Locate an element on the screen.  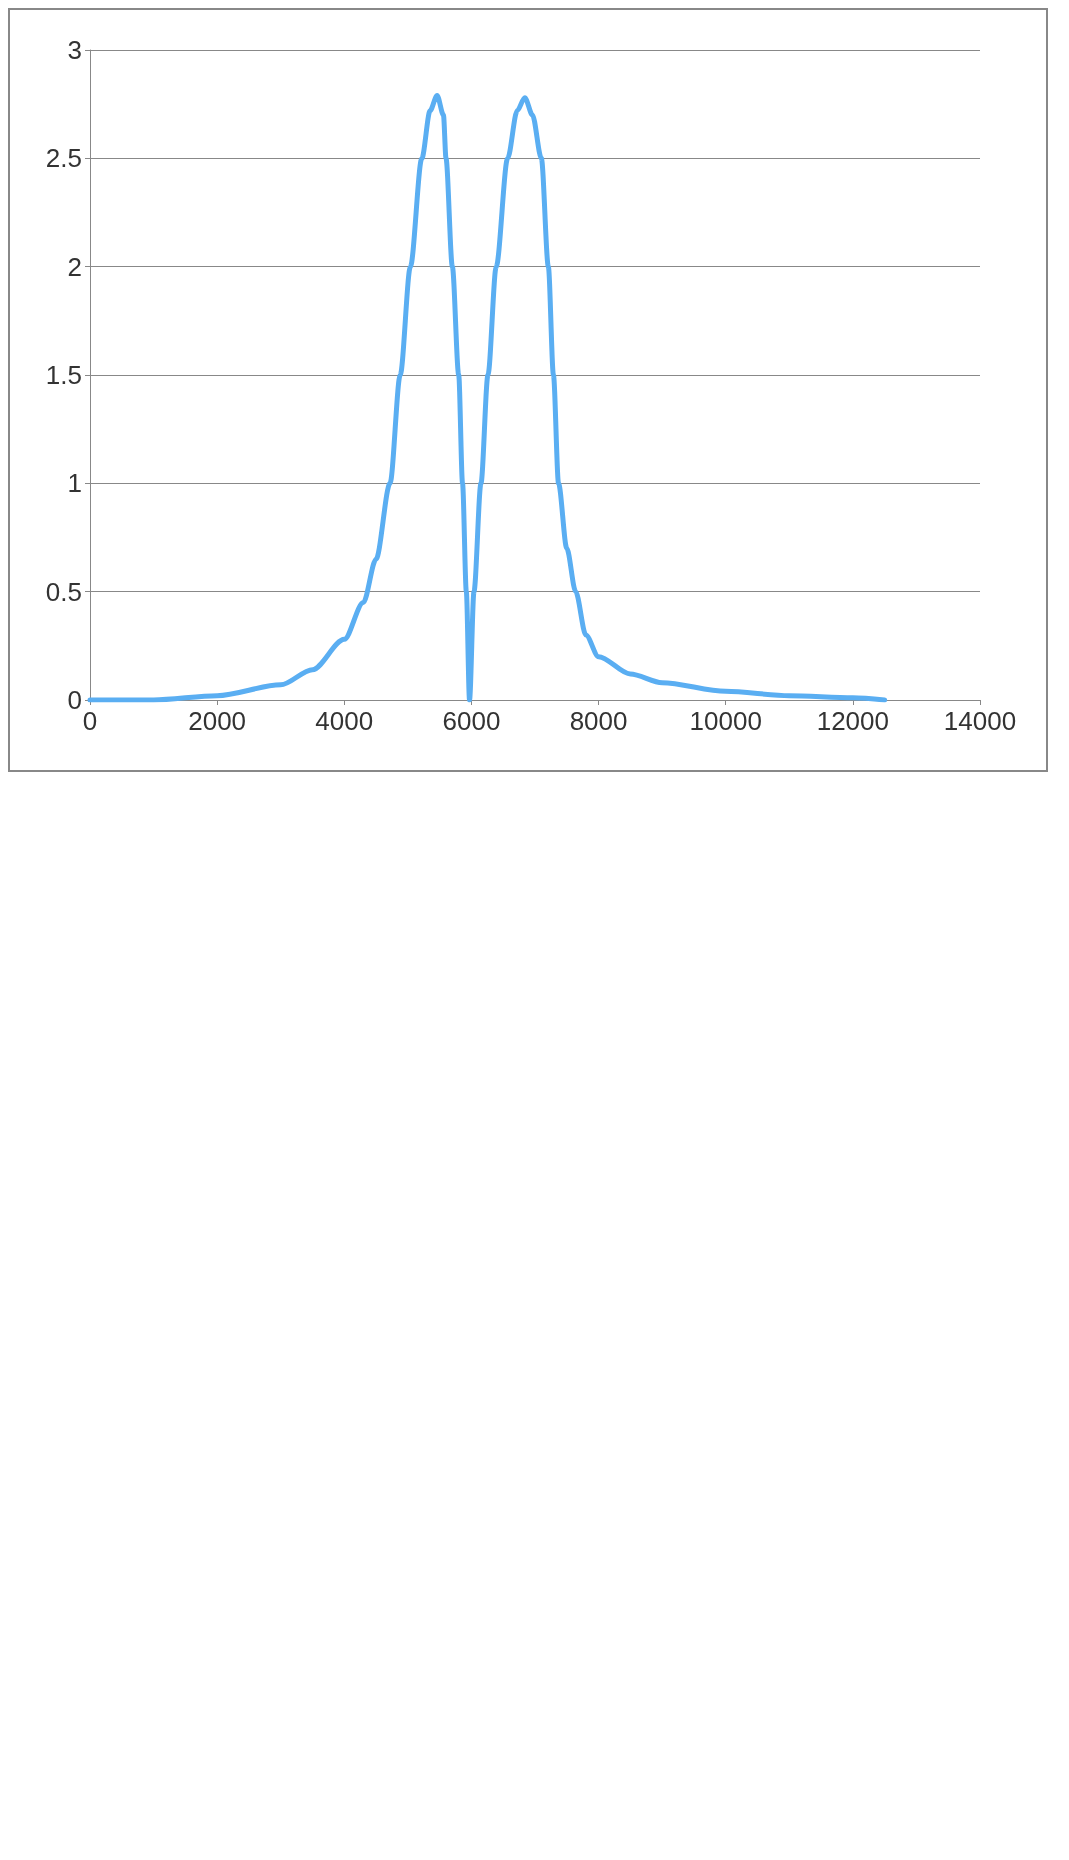
y-tick-label: 0.5 is located at coordinates (63, 591).